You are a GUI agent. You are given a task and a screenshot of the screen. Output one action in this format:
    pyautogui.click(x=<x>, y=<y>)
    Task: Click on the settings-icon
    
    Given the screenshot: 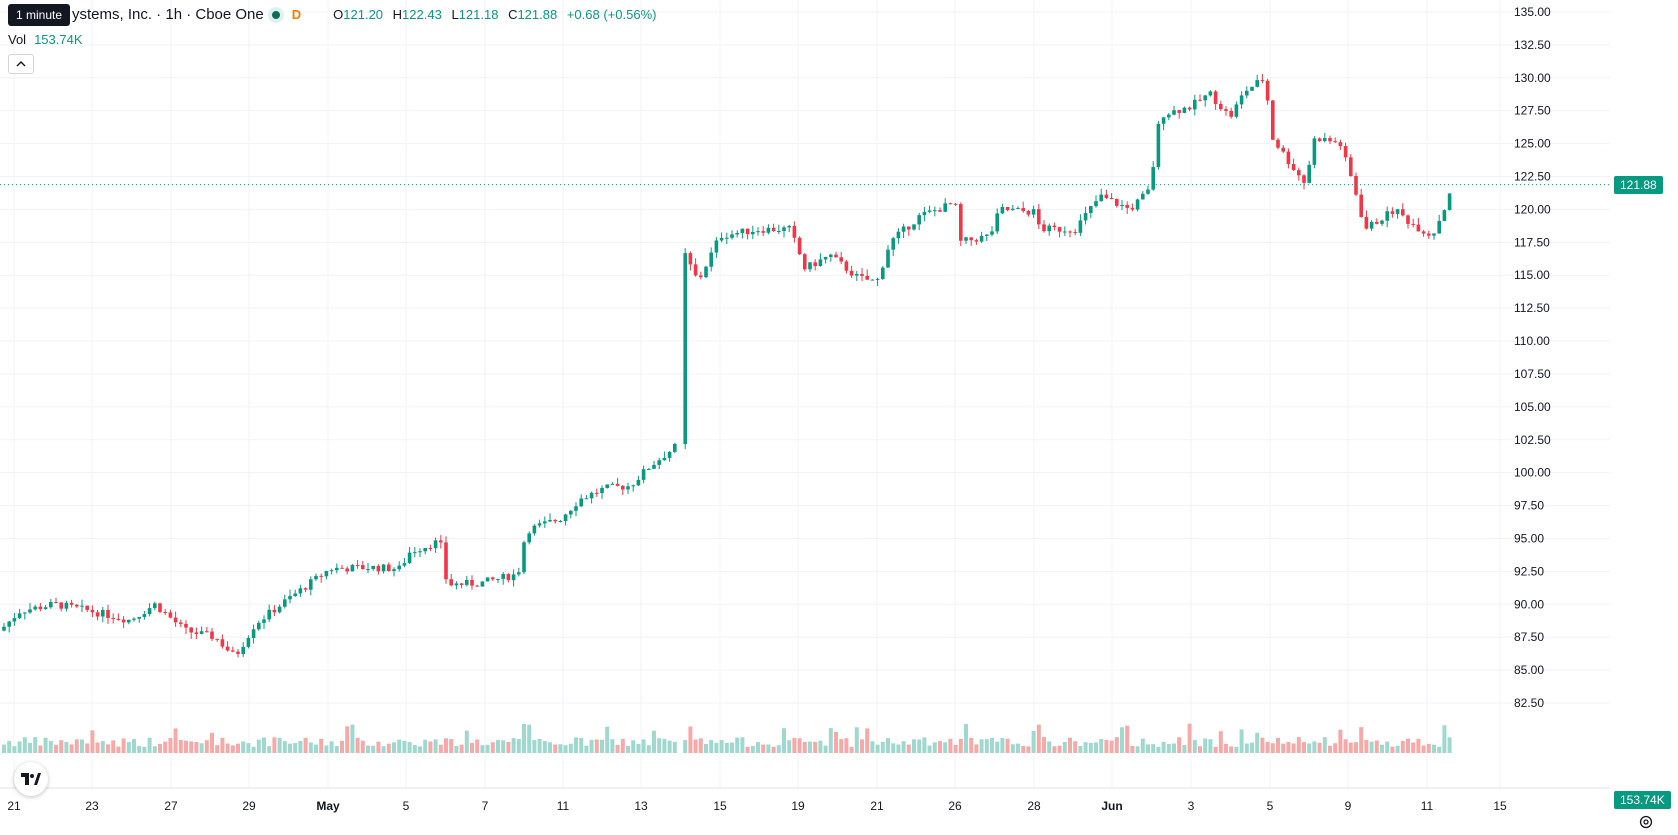 What is the action you would take?
    pyautogui.click(x=1646, y=822)
    